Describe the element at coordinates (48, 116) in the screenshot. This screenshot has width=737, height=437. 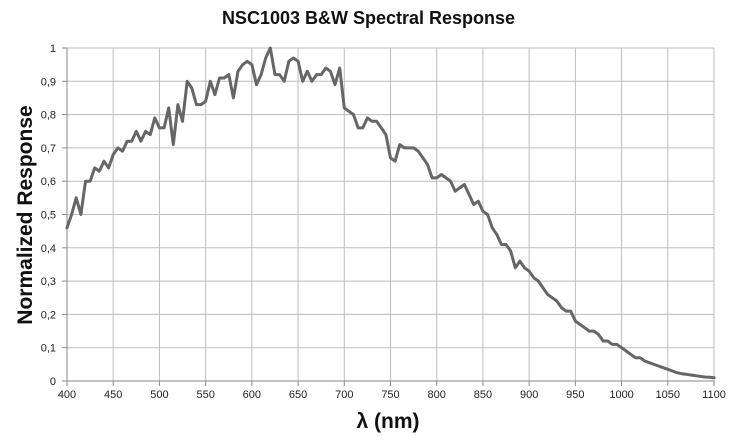
I see `y-tick-label: 0,8` at that location.